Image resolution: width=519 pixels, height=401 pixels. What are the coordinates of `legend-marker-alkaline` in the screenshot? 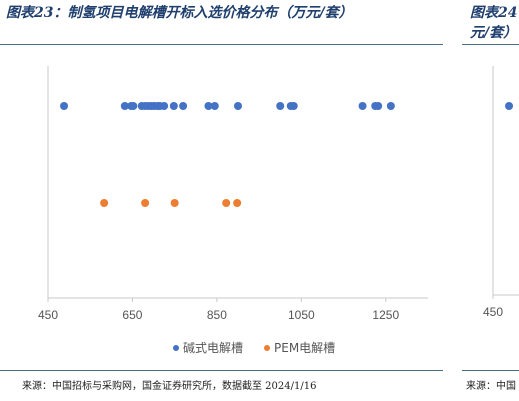 It's located at (176, 348).